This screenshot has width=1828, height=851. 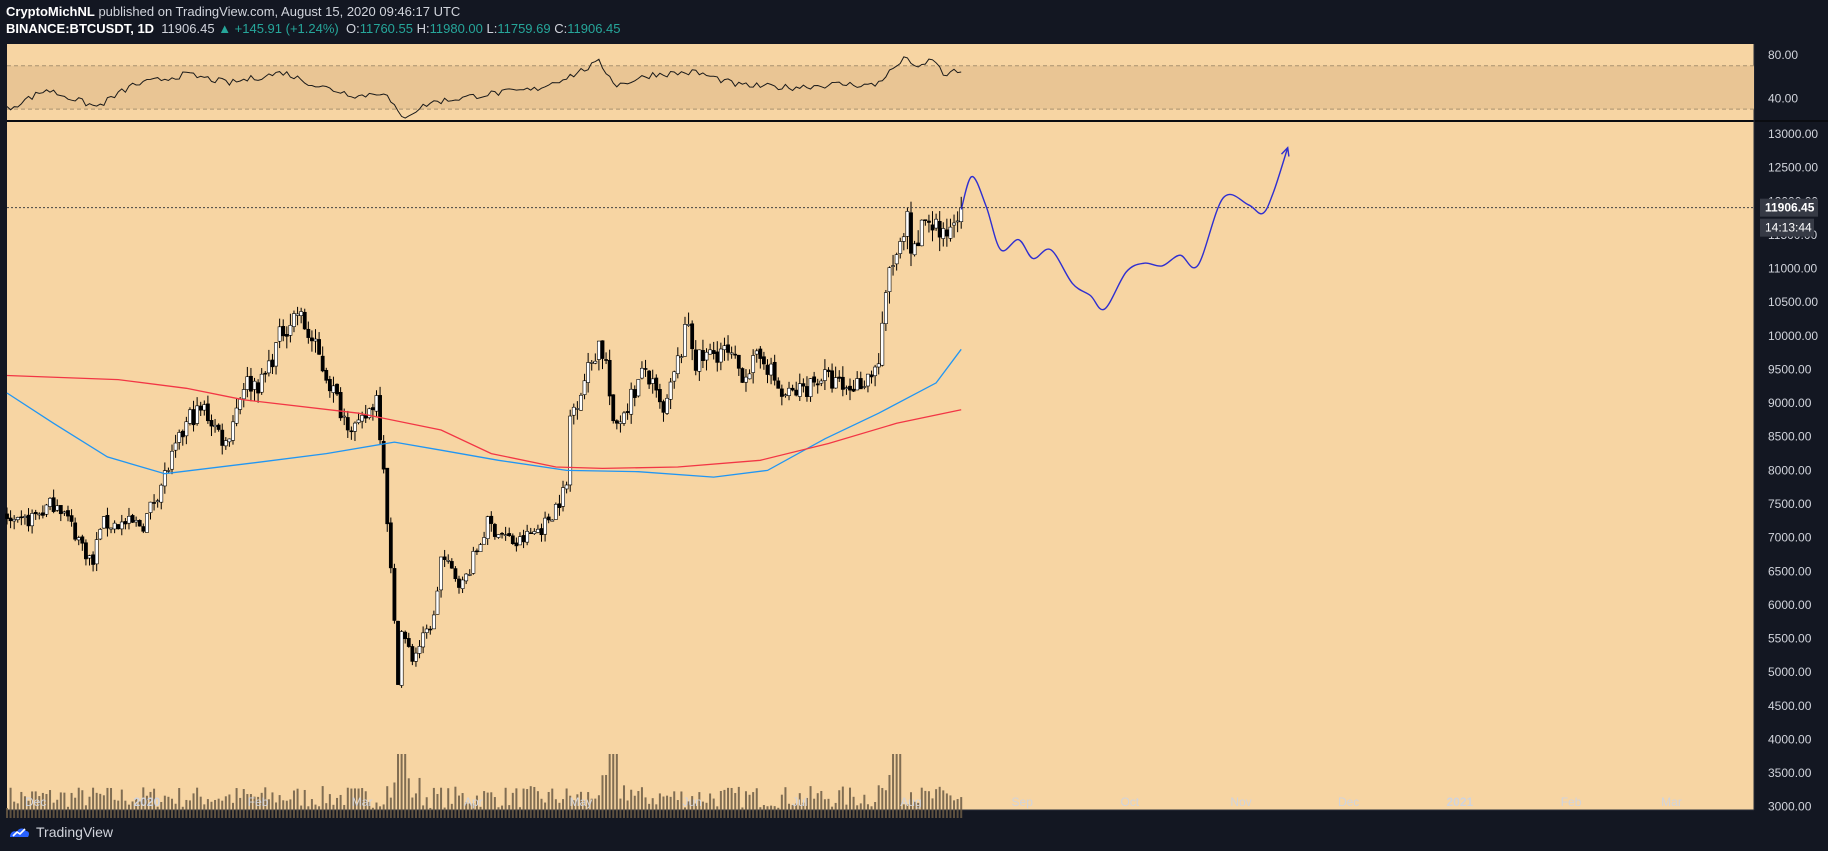 I want to click on rsi-band, so click(x=880, y=87).